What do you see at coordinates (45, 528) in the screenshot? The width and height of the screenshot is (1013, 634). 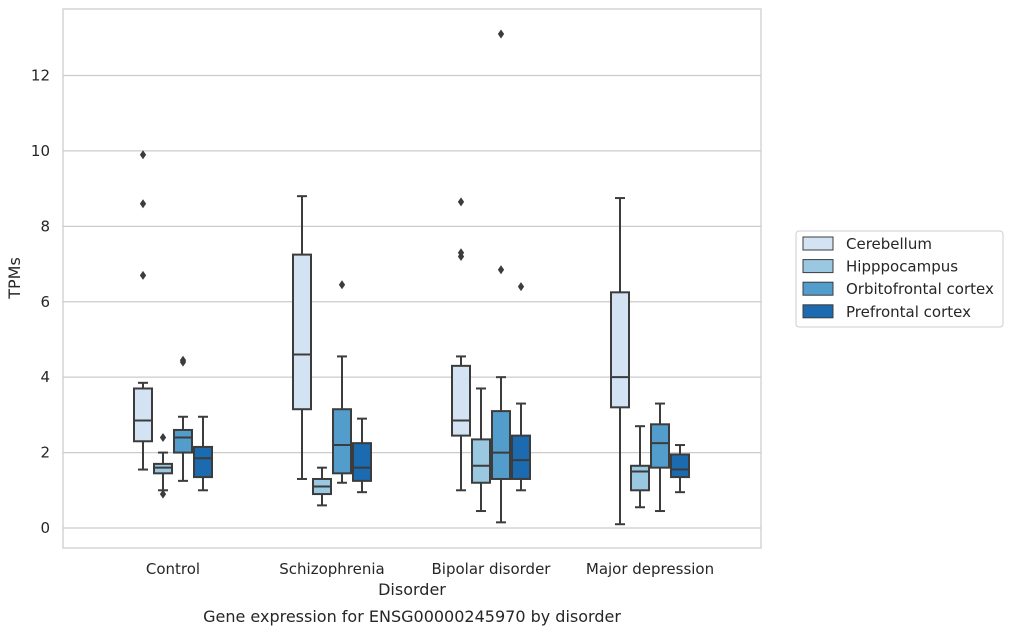 I see `y-tick-label: 0` at bounding box center [45, 528].